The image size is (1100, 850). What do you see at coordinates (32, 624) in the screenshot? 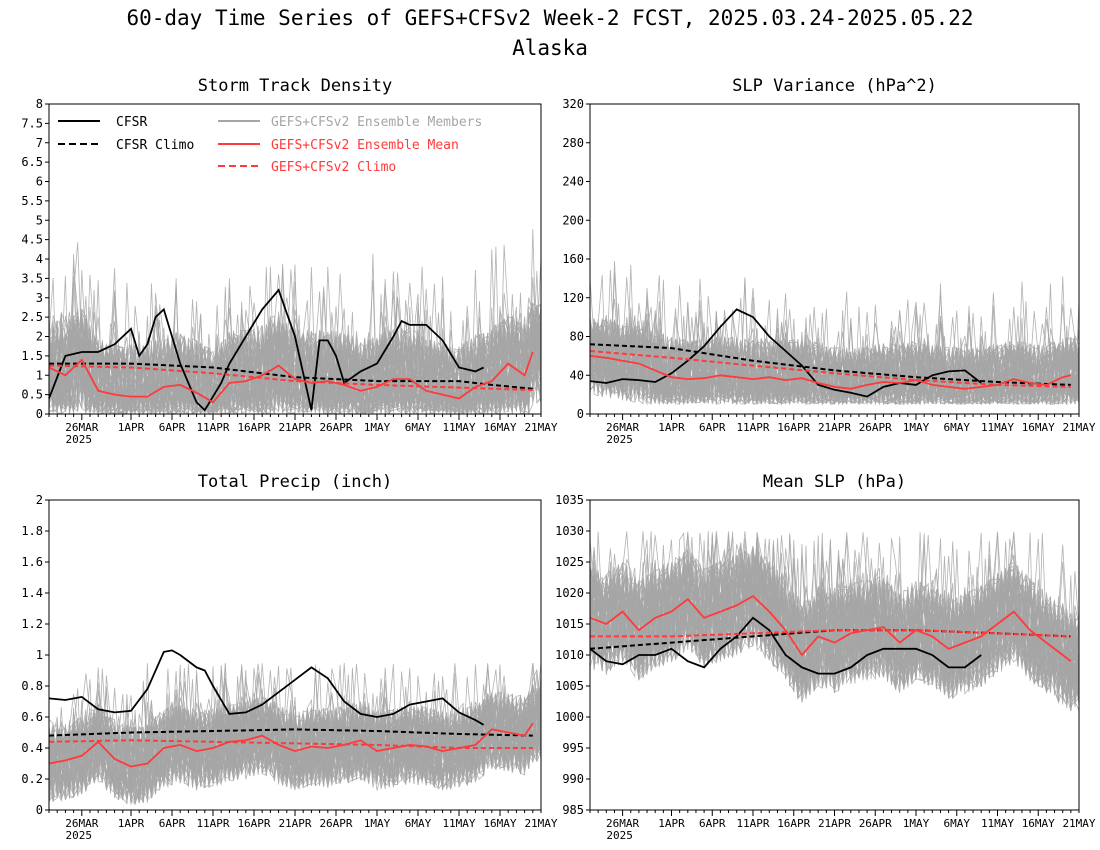
I see `y-tick-label: 1.2` at bounding box center [32, 624].